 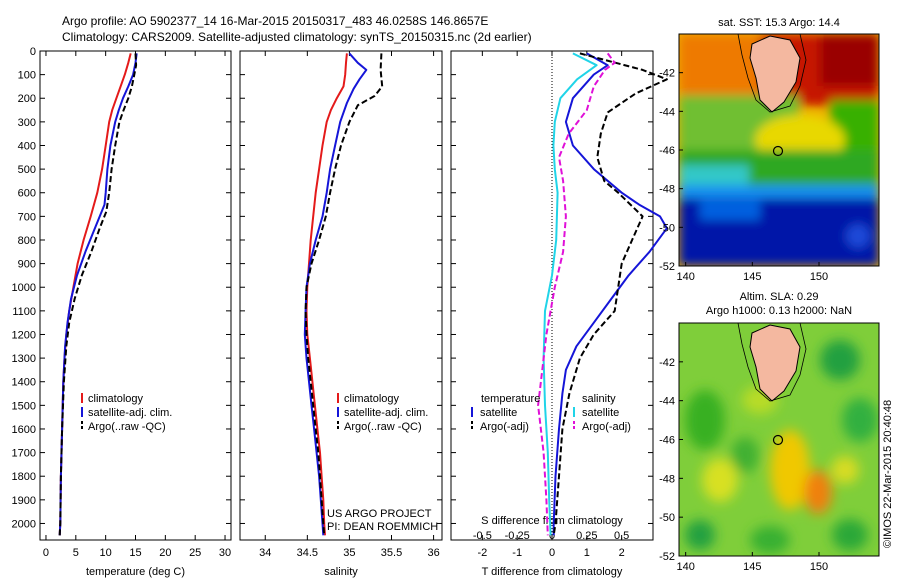 What do you see at coordinates (76, 553) in the screenshot?
I see `x-tick-label: 5` at bounding box center [76, 553].